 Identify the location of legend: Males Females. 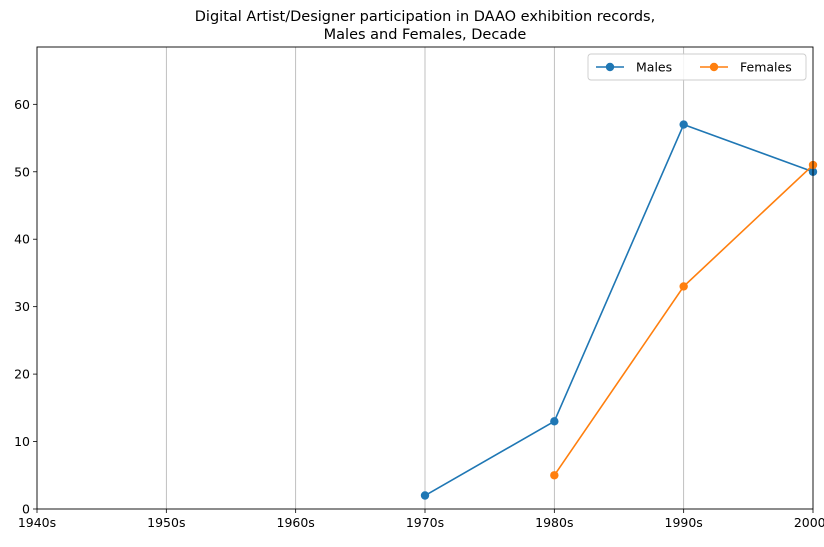
(697, 67).